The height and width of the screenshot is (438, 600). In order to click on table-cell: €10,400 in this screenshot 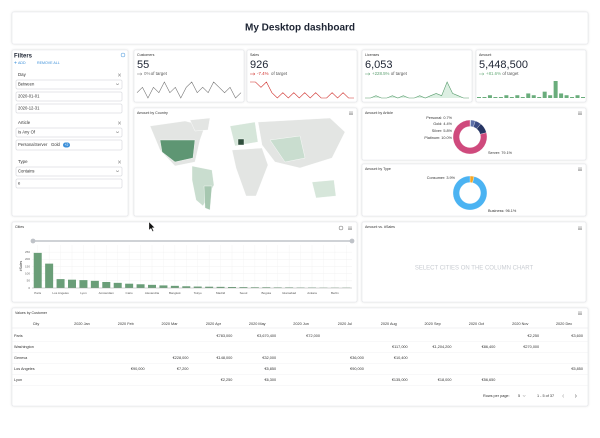, I will do `click(401, 358)`.